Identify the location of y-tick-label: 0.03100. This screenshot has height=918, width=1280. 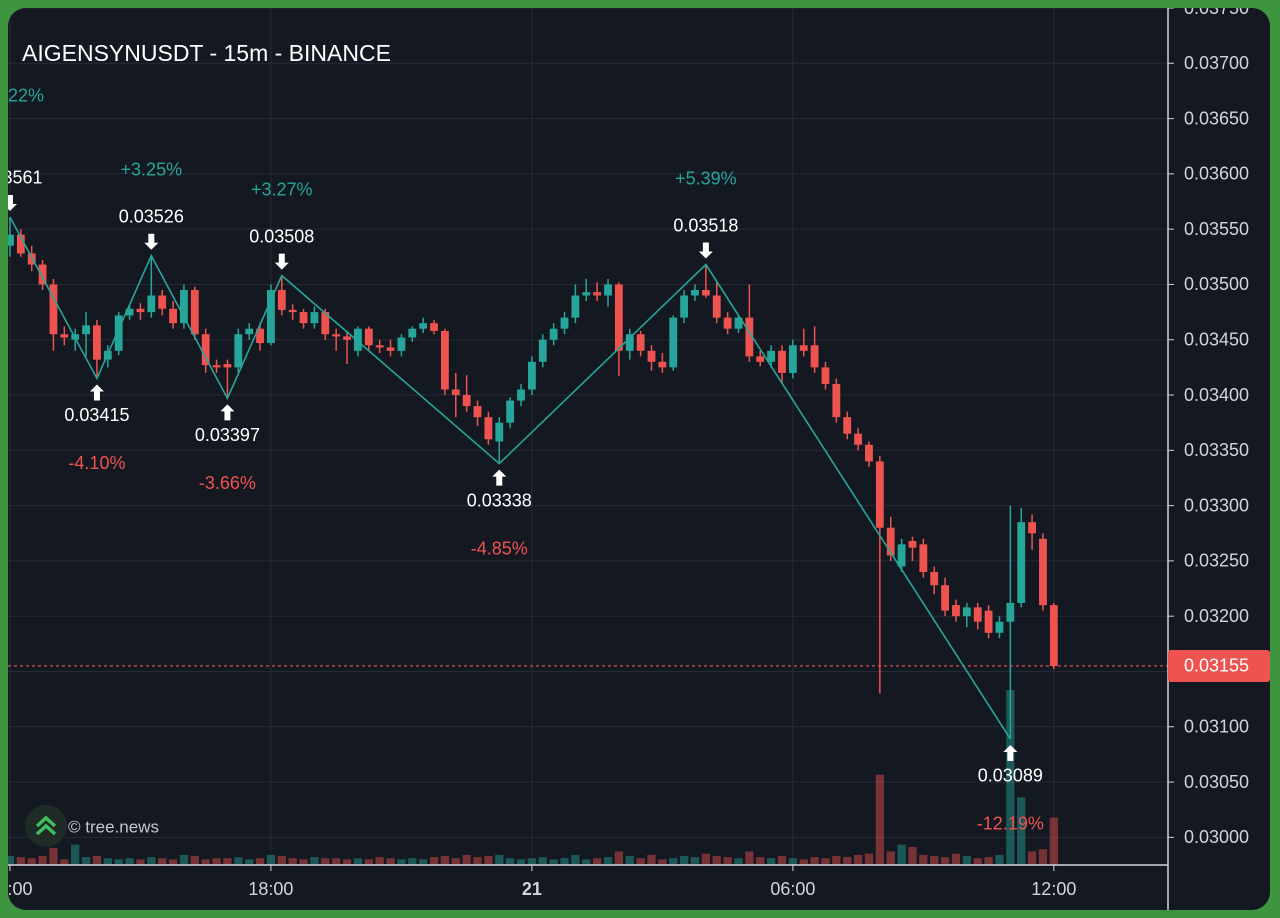
(1216, 727).